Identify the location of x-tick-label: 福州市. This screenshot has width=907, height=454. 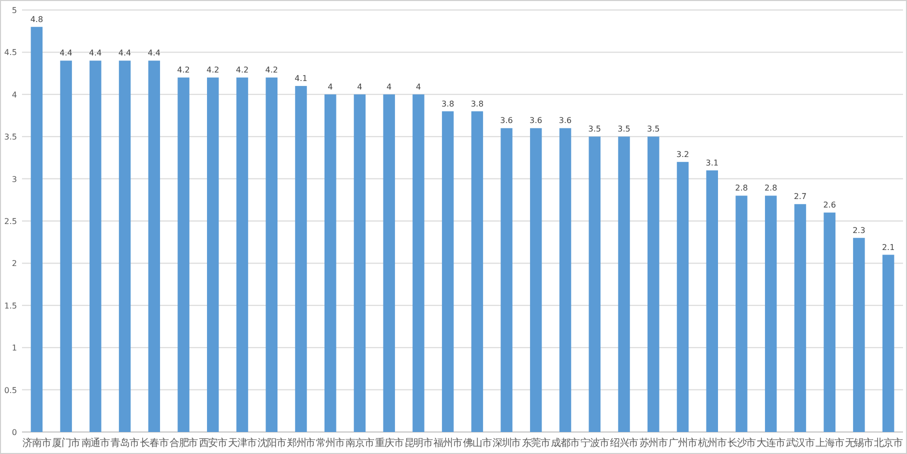
(448, 443).